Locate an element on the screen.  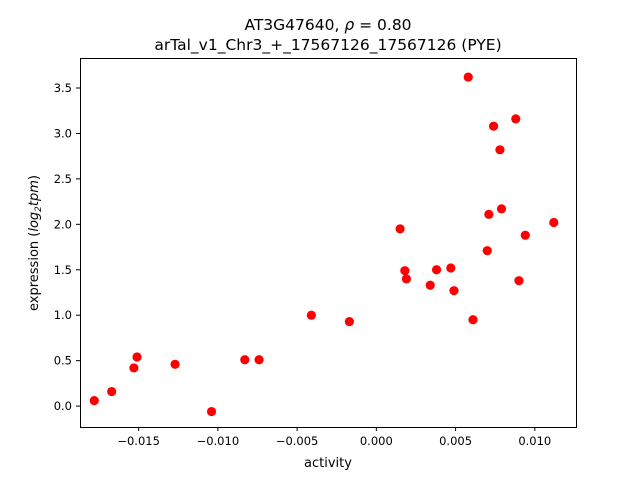
x-tick-label: −0.015 is located at coordinates (138, 441).